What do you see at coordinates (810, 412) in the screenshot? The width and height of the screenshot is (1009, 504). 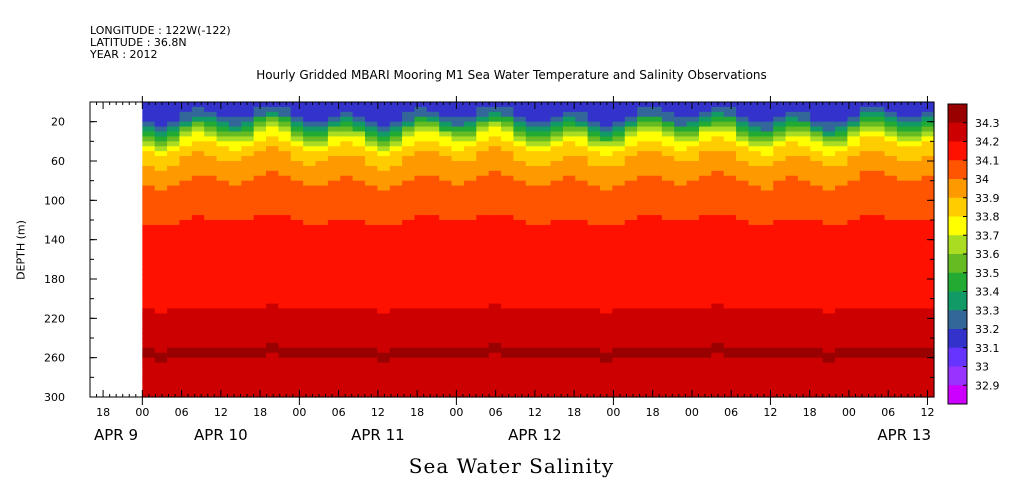 I see `x-tick-label: 18` at bounding box center [810, 412].